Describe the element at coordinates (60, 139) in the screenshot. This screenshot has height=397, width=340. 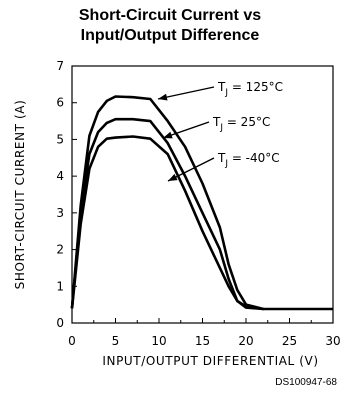
I see `y-tick-label: 5` at that location.